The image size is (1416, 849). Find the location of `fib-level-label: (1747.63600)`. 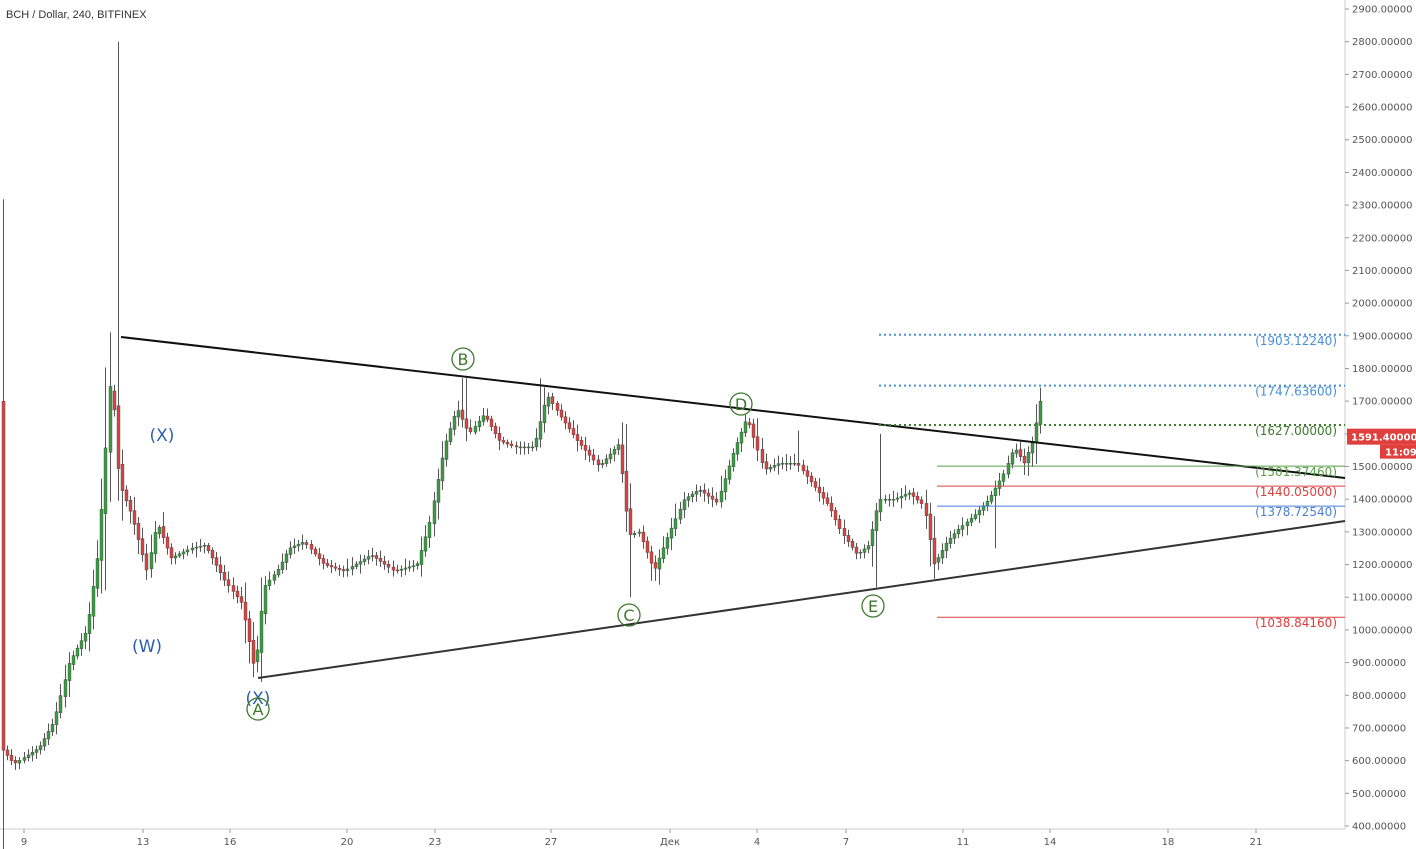

fib-level-label: (1747.63600) is located at coordinates (1296, 392).